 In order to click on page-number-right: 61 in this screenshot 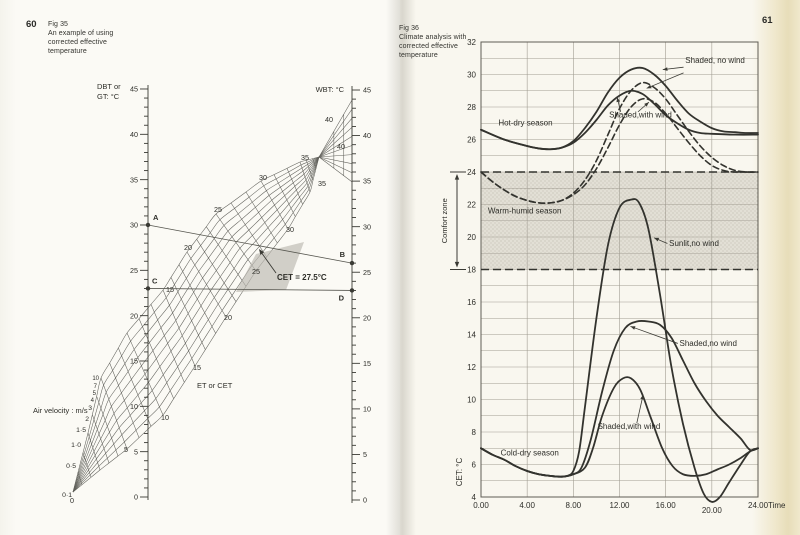, I will do `click(767, 20)`.